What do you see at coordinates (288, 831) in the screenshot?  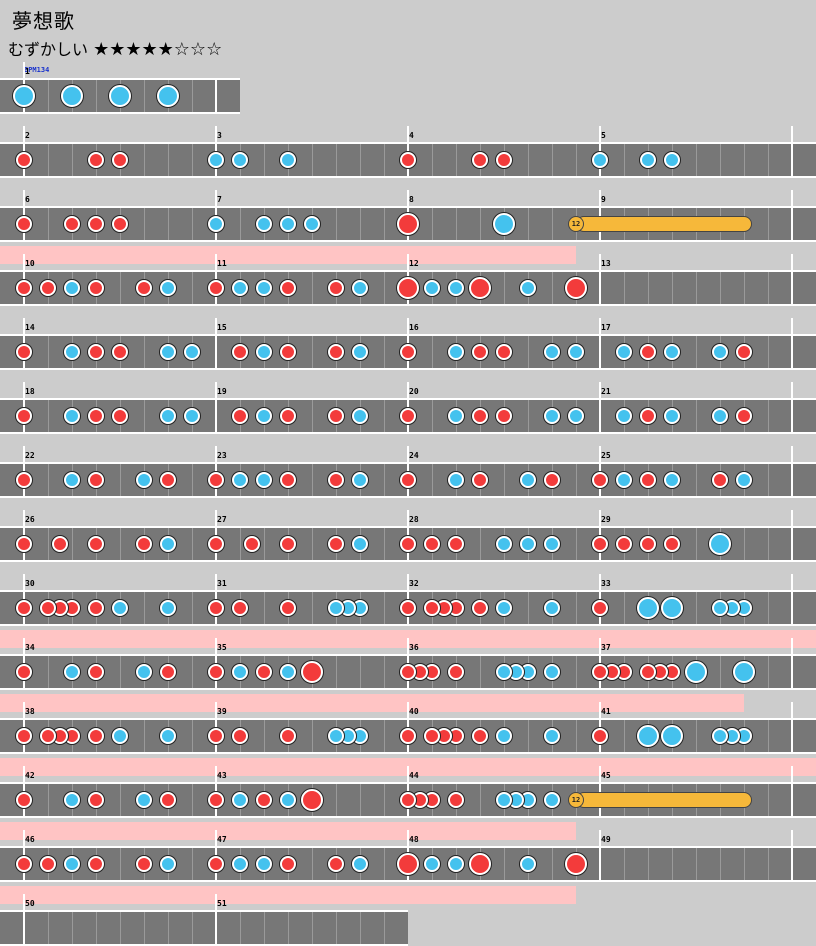 I see `gogo-section` at bounding box center [288, 831].